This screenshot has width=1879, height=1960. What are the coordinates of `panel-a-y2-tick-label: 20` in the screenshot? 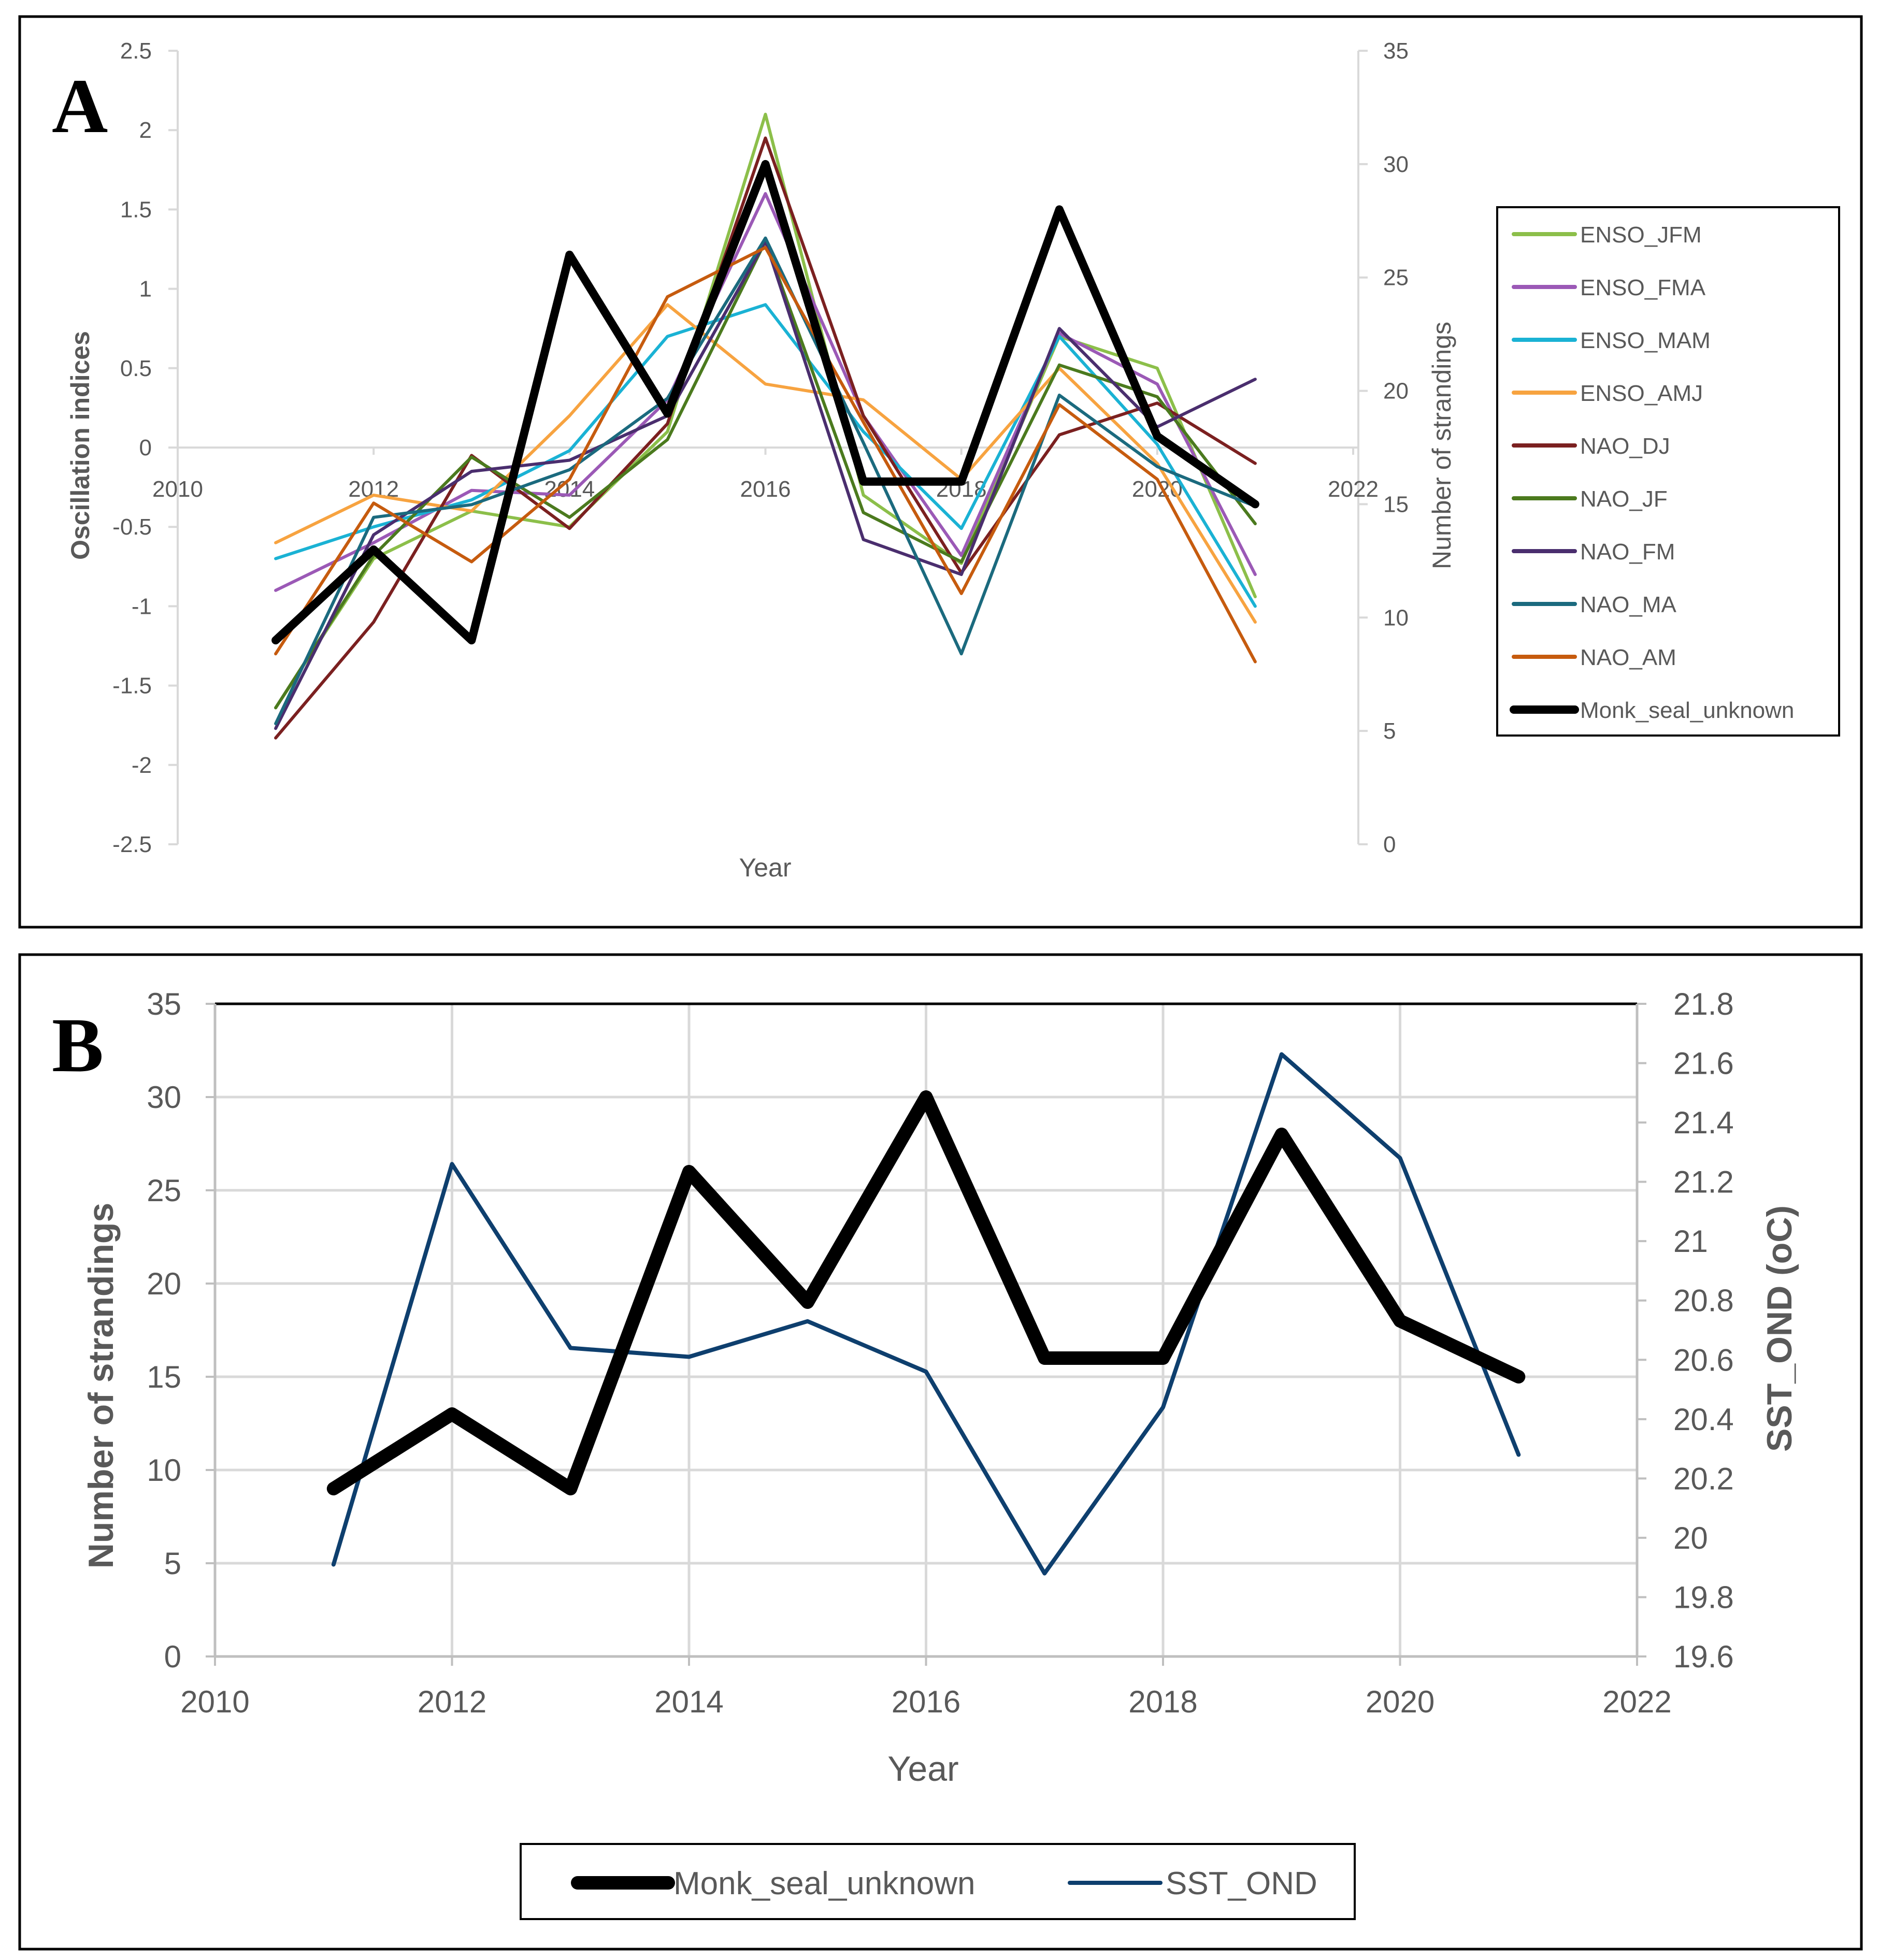 It's located at (1396, 391).